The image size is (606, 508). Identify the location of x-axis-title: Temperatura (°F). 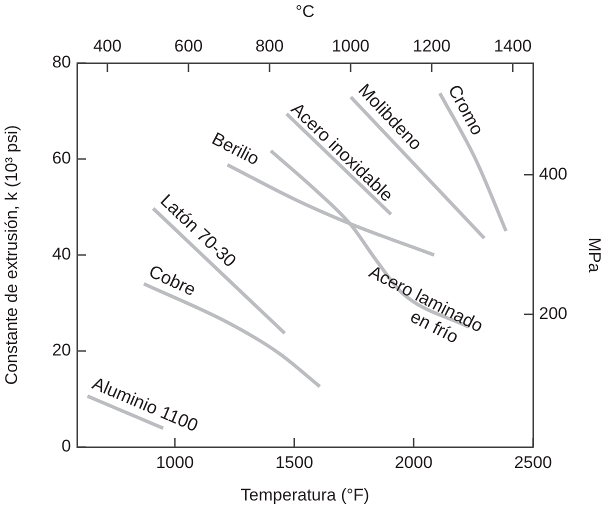
(305, 494).